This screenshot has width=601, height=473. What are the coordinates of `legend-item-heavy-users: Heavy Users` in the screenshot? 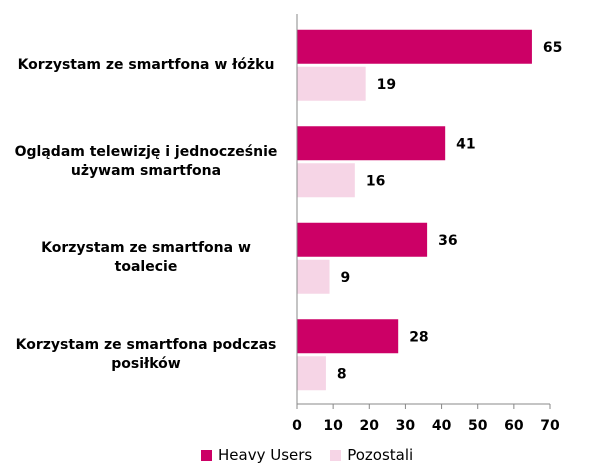 It's located at (256, 455).